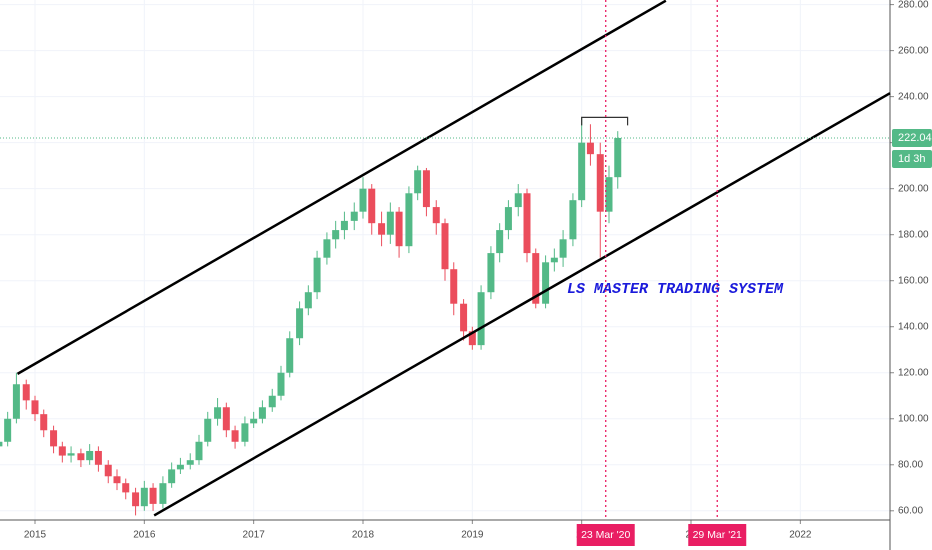 The image size is (932, 550). I want to click on x-tick-label: 2022, so click(800, 535).